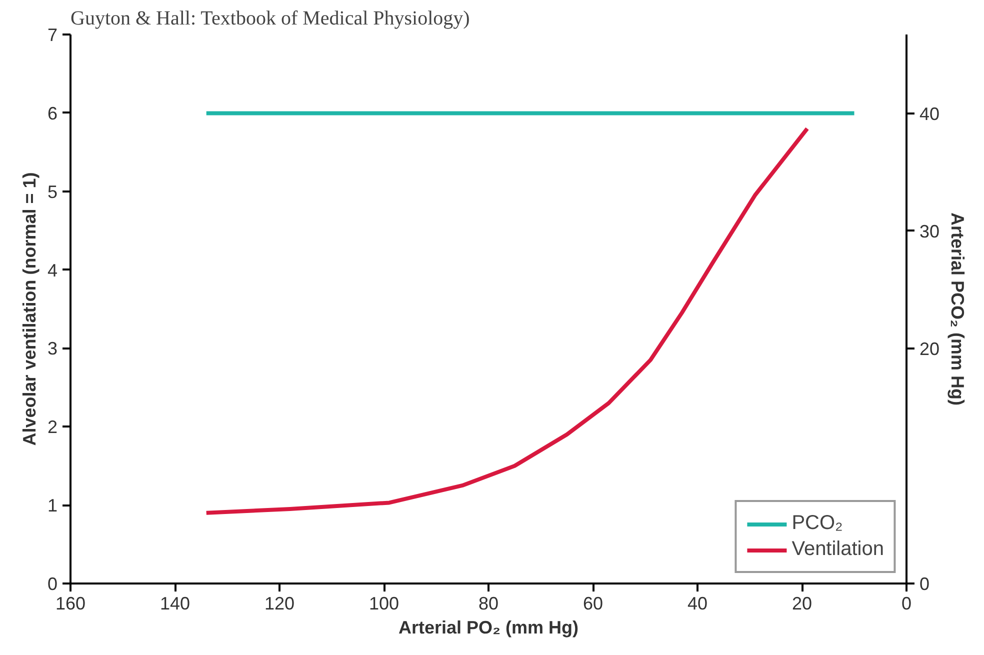 The image size is (984, 655). Describe the element at coordinates (52, 113) in the screenshot. I see `y-tick-label: 6` at that location.